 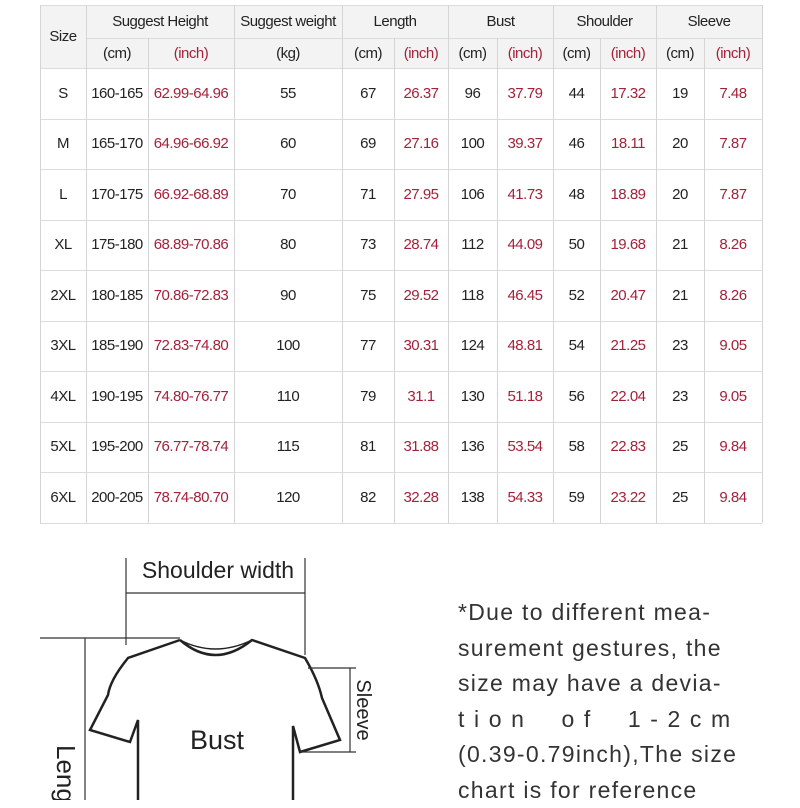 What do you see at coordinates (421, 396) in the screenshot?
I see `value-cell: 31.1` at bounding box center [421, 396].